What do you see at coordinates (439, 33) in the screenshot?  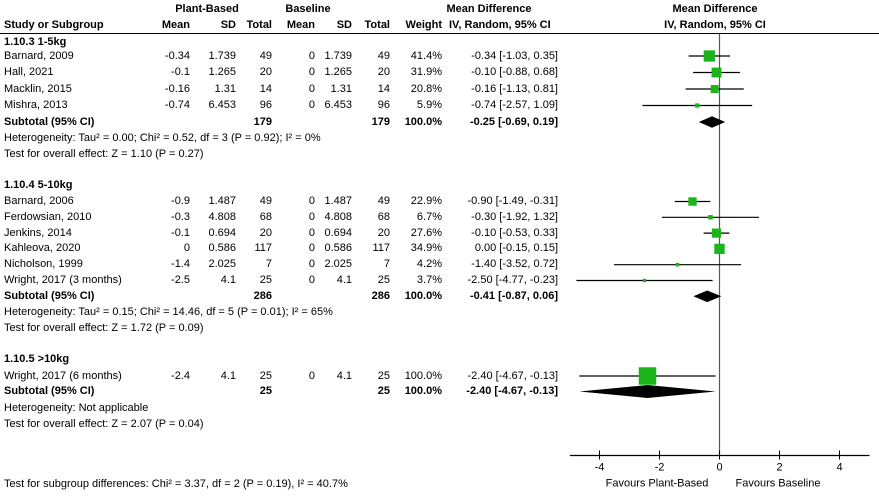 I see `header-separator-line` at bounding box center [439, 33].